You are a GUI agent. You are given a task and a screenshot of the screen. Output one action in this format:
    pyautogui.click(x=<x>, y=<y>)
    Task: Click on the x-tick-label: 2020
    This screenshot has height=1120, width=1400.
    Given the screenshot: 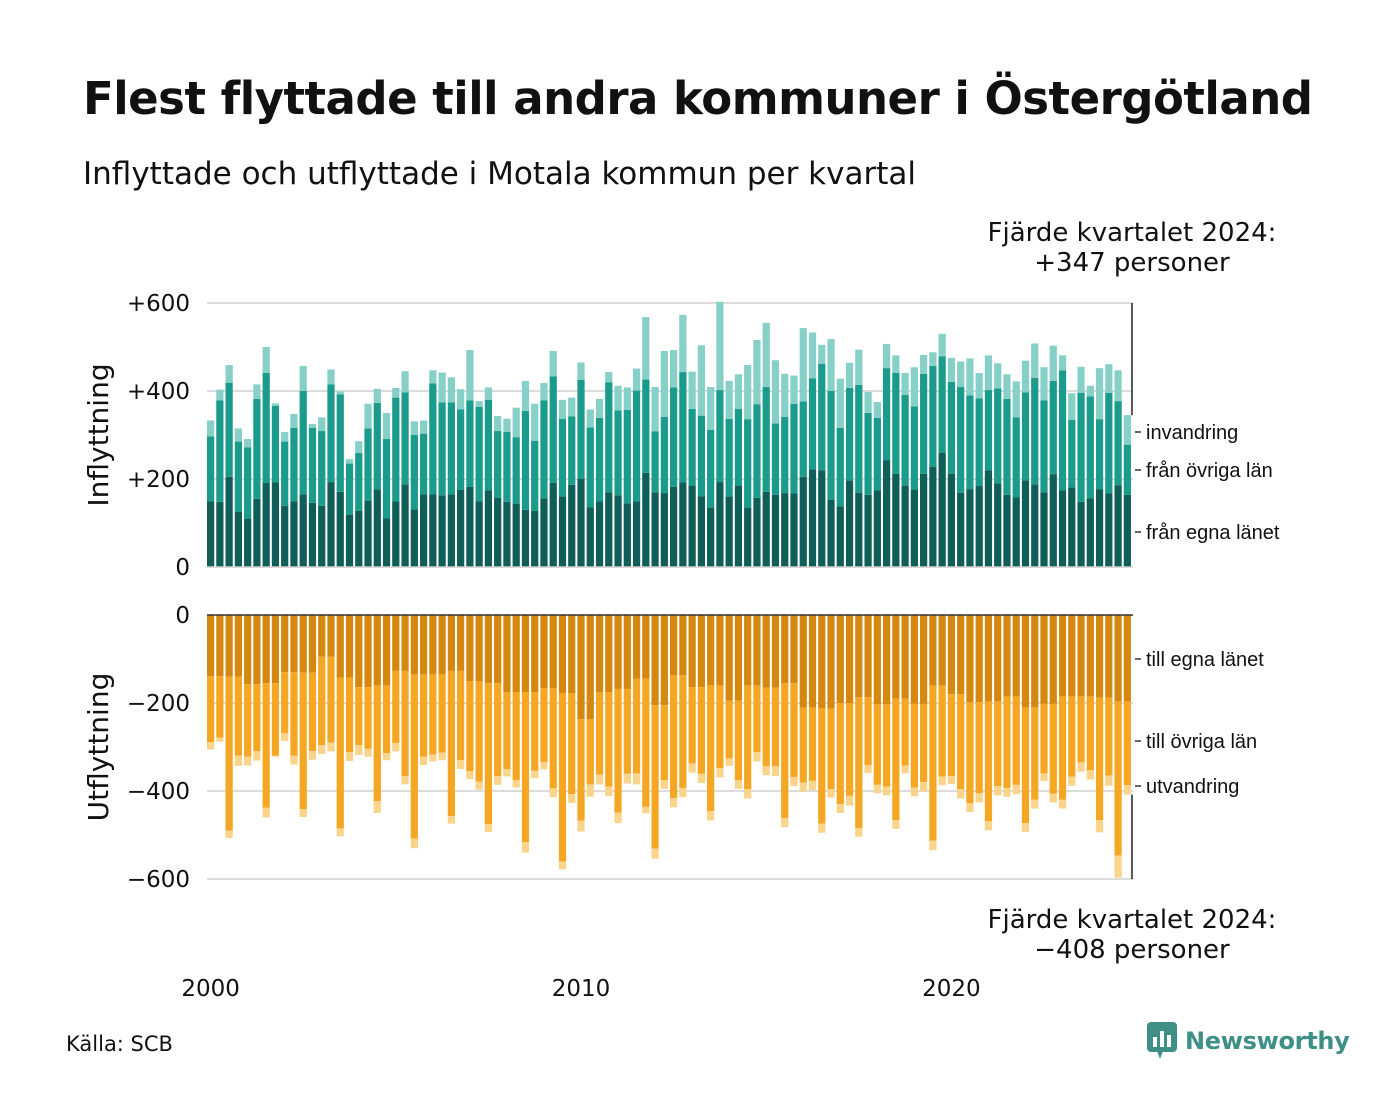 What is the action you would take?
    pyautogui.click(x=951, y=989)
    